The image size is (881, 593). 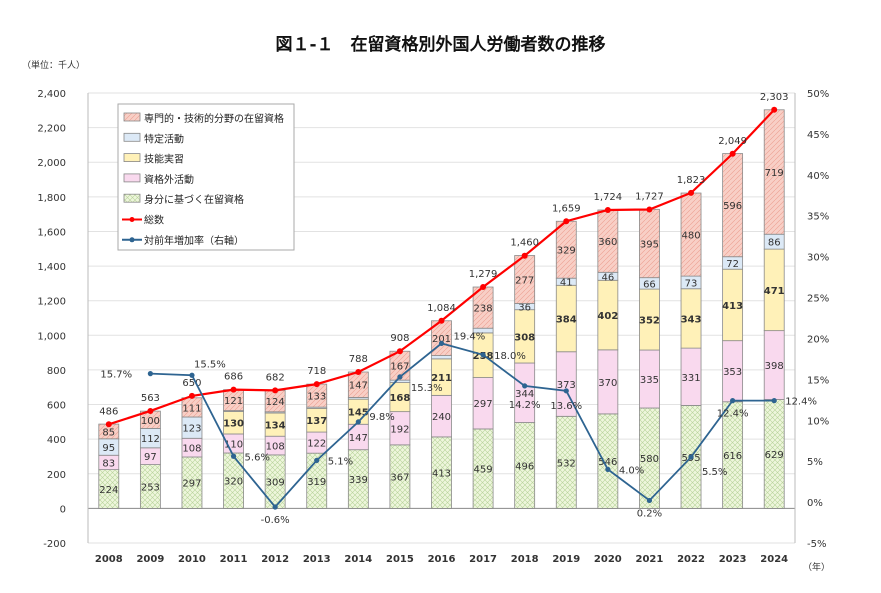 What do you see at coordinates (233, 444) in the screenshot?
I see `bar-value-label: 110` at bounding box center [233, 444].